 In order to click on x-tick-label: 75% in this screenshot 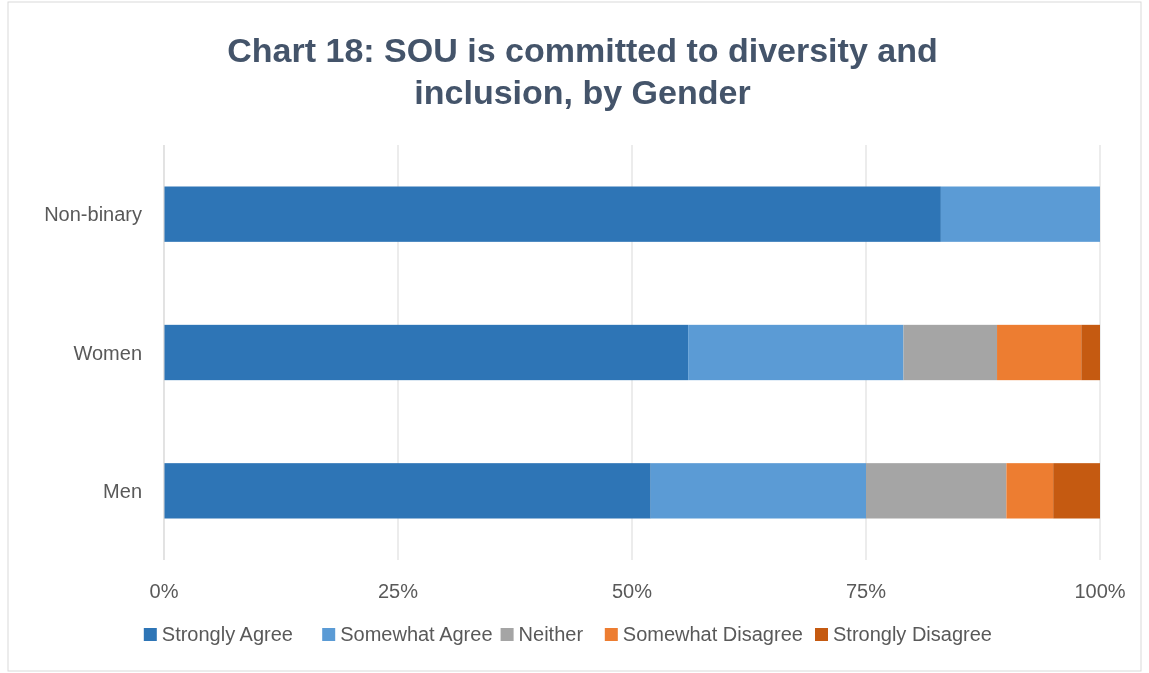, I will do `click(866, 591)`.